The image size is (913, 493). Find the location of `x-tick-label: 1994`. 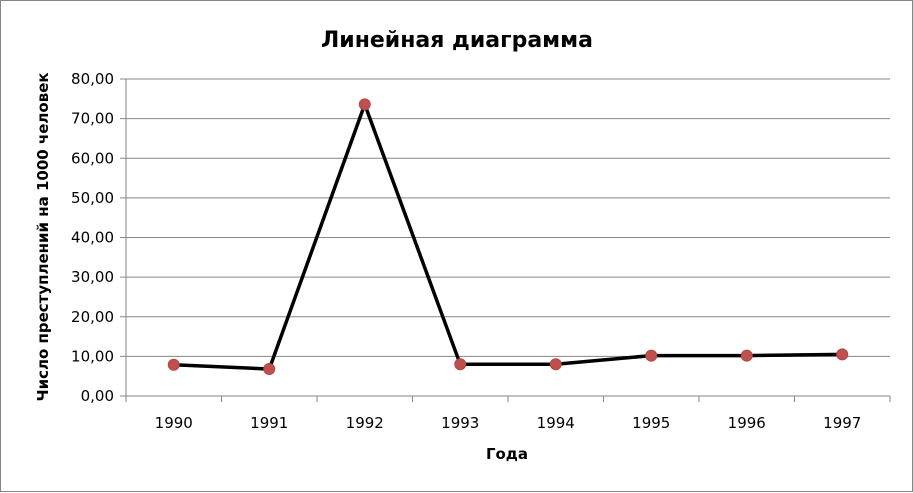

x-tick-label: 1994 is located at coordinates (556, 423).